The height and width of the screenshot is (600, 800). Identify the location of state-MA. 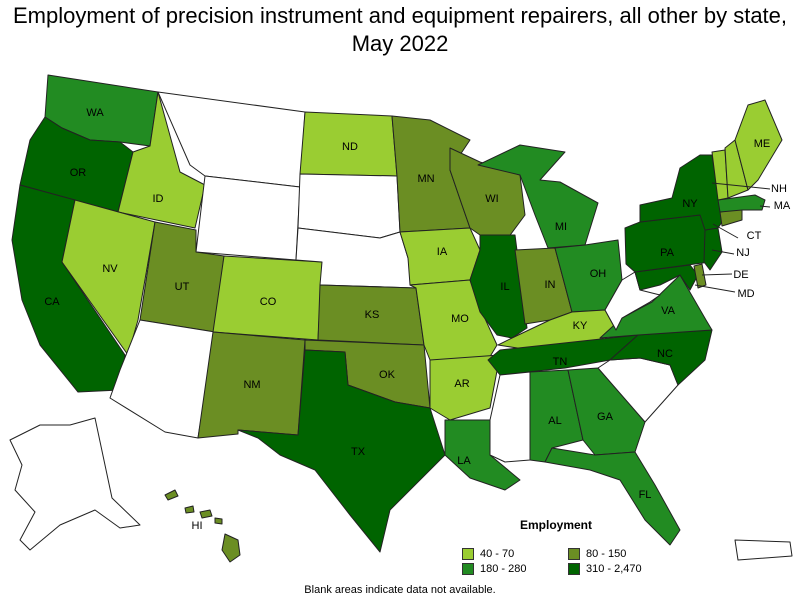
(741, 203).